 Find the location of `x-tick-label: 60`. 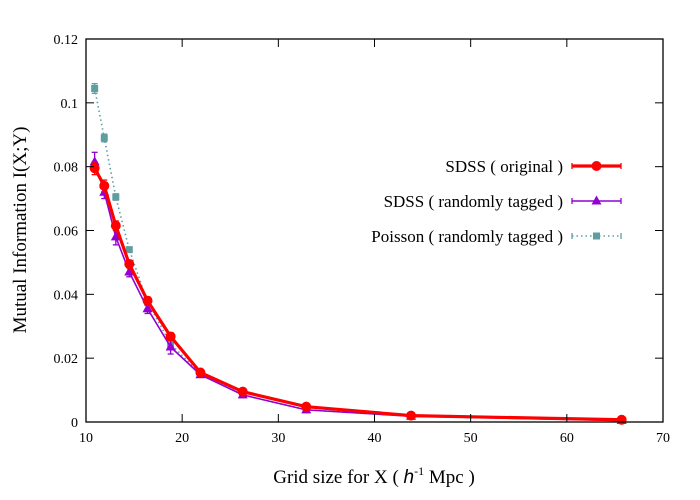

x-tick-label: 60 is located at coordinates (567, 438).